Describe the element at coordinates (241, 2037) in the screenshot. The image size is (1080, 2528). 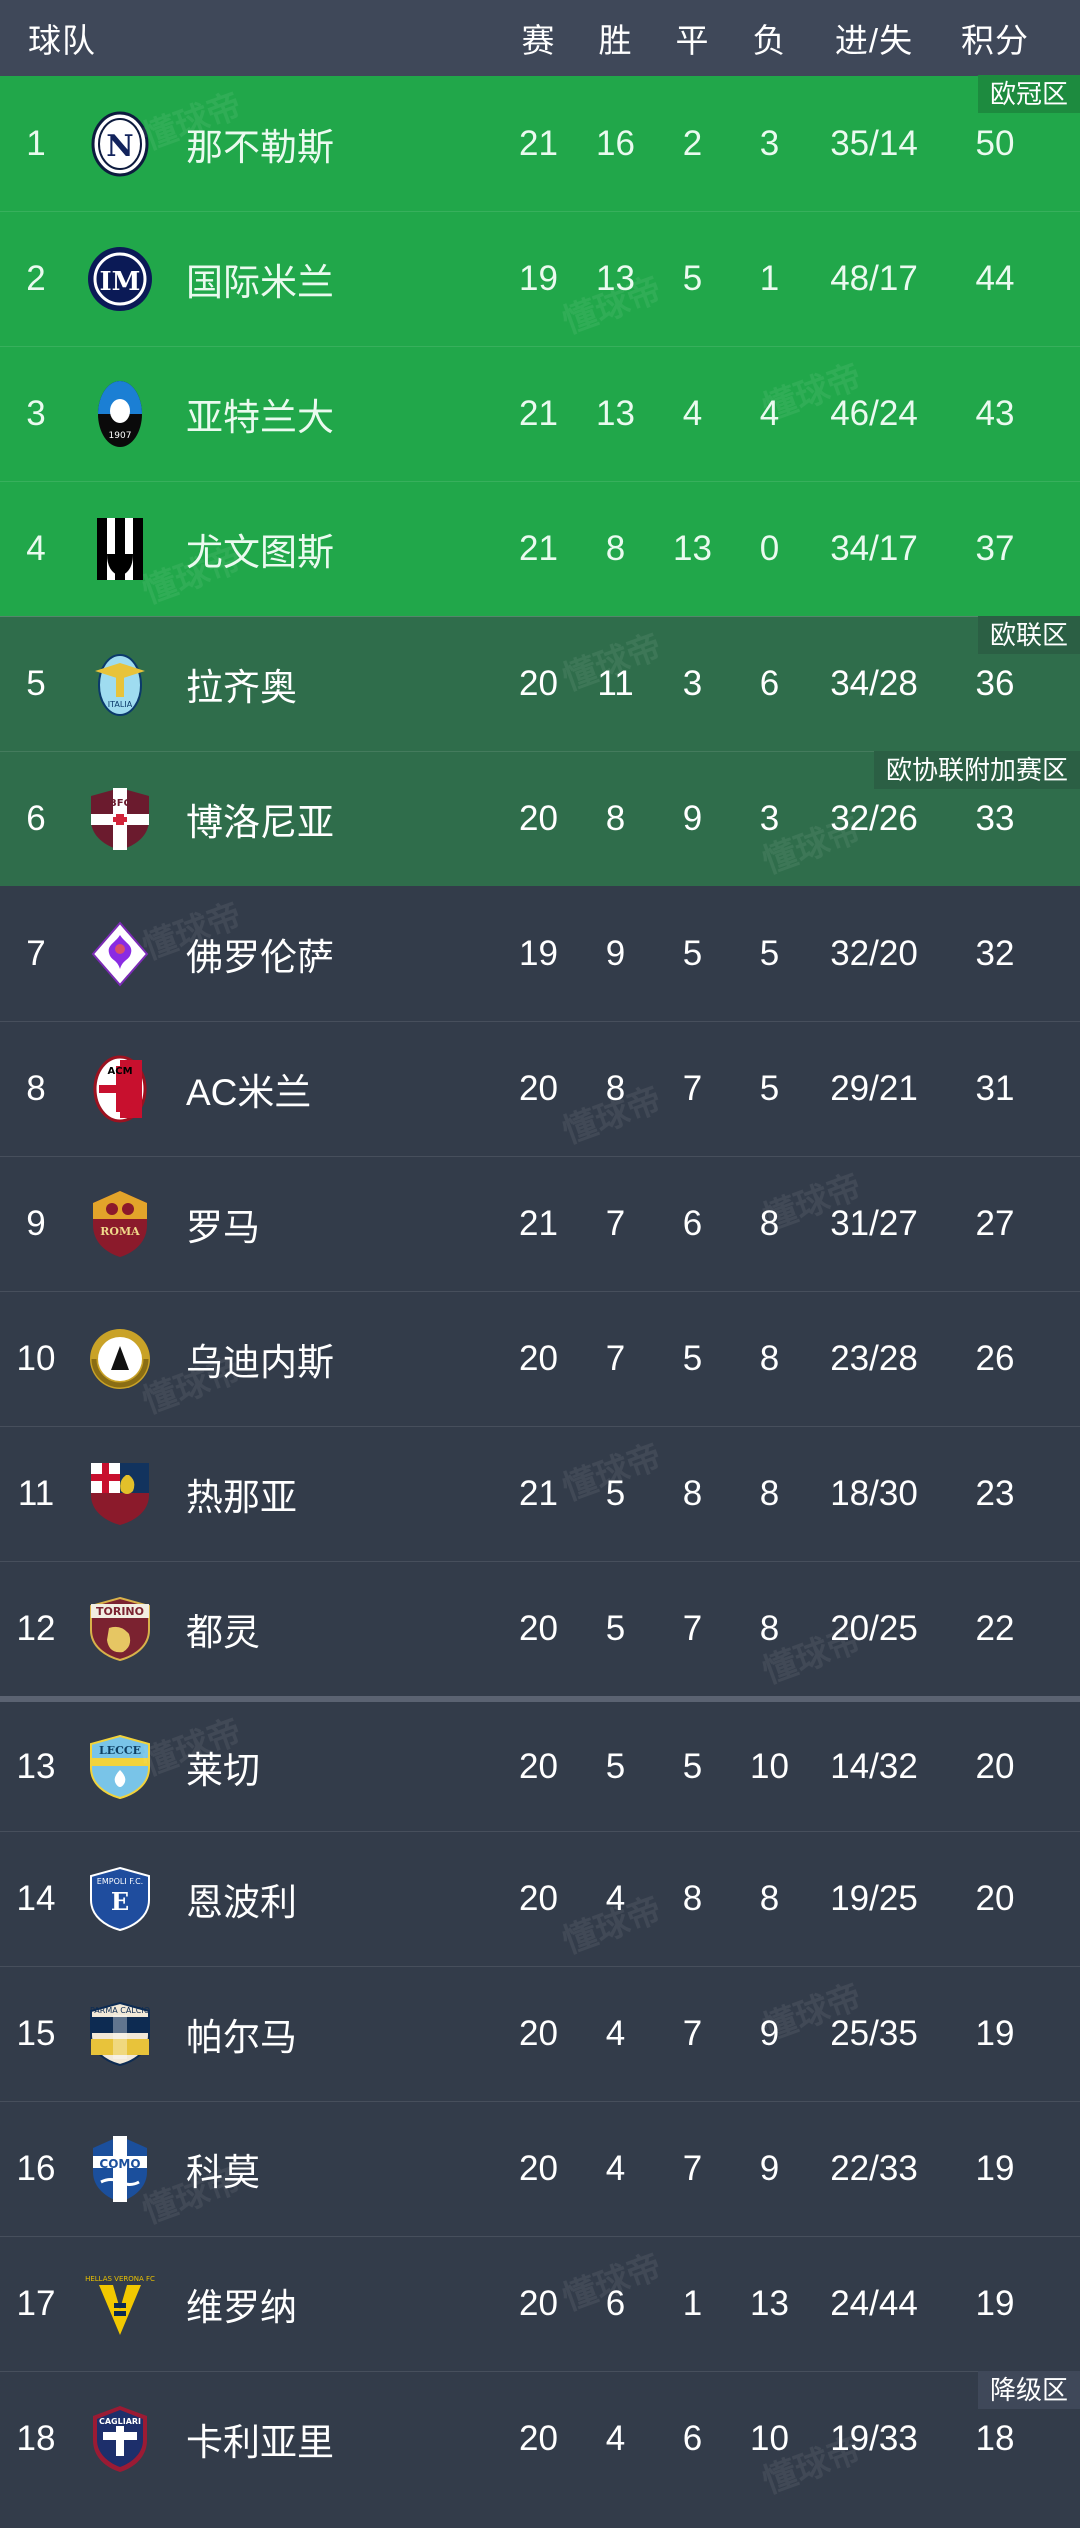
I see `team-name: 帕尔马` at that location.